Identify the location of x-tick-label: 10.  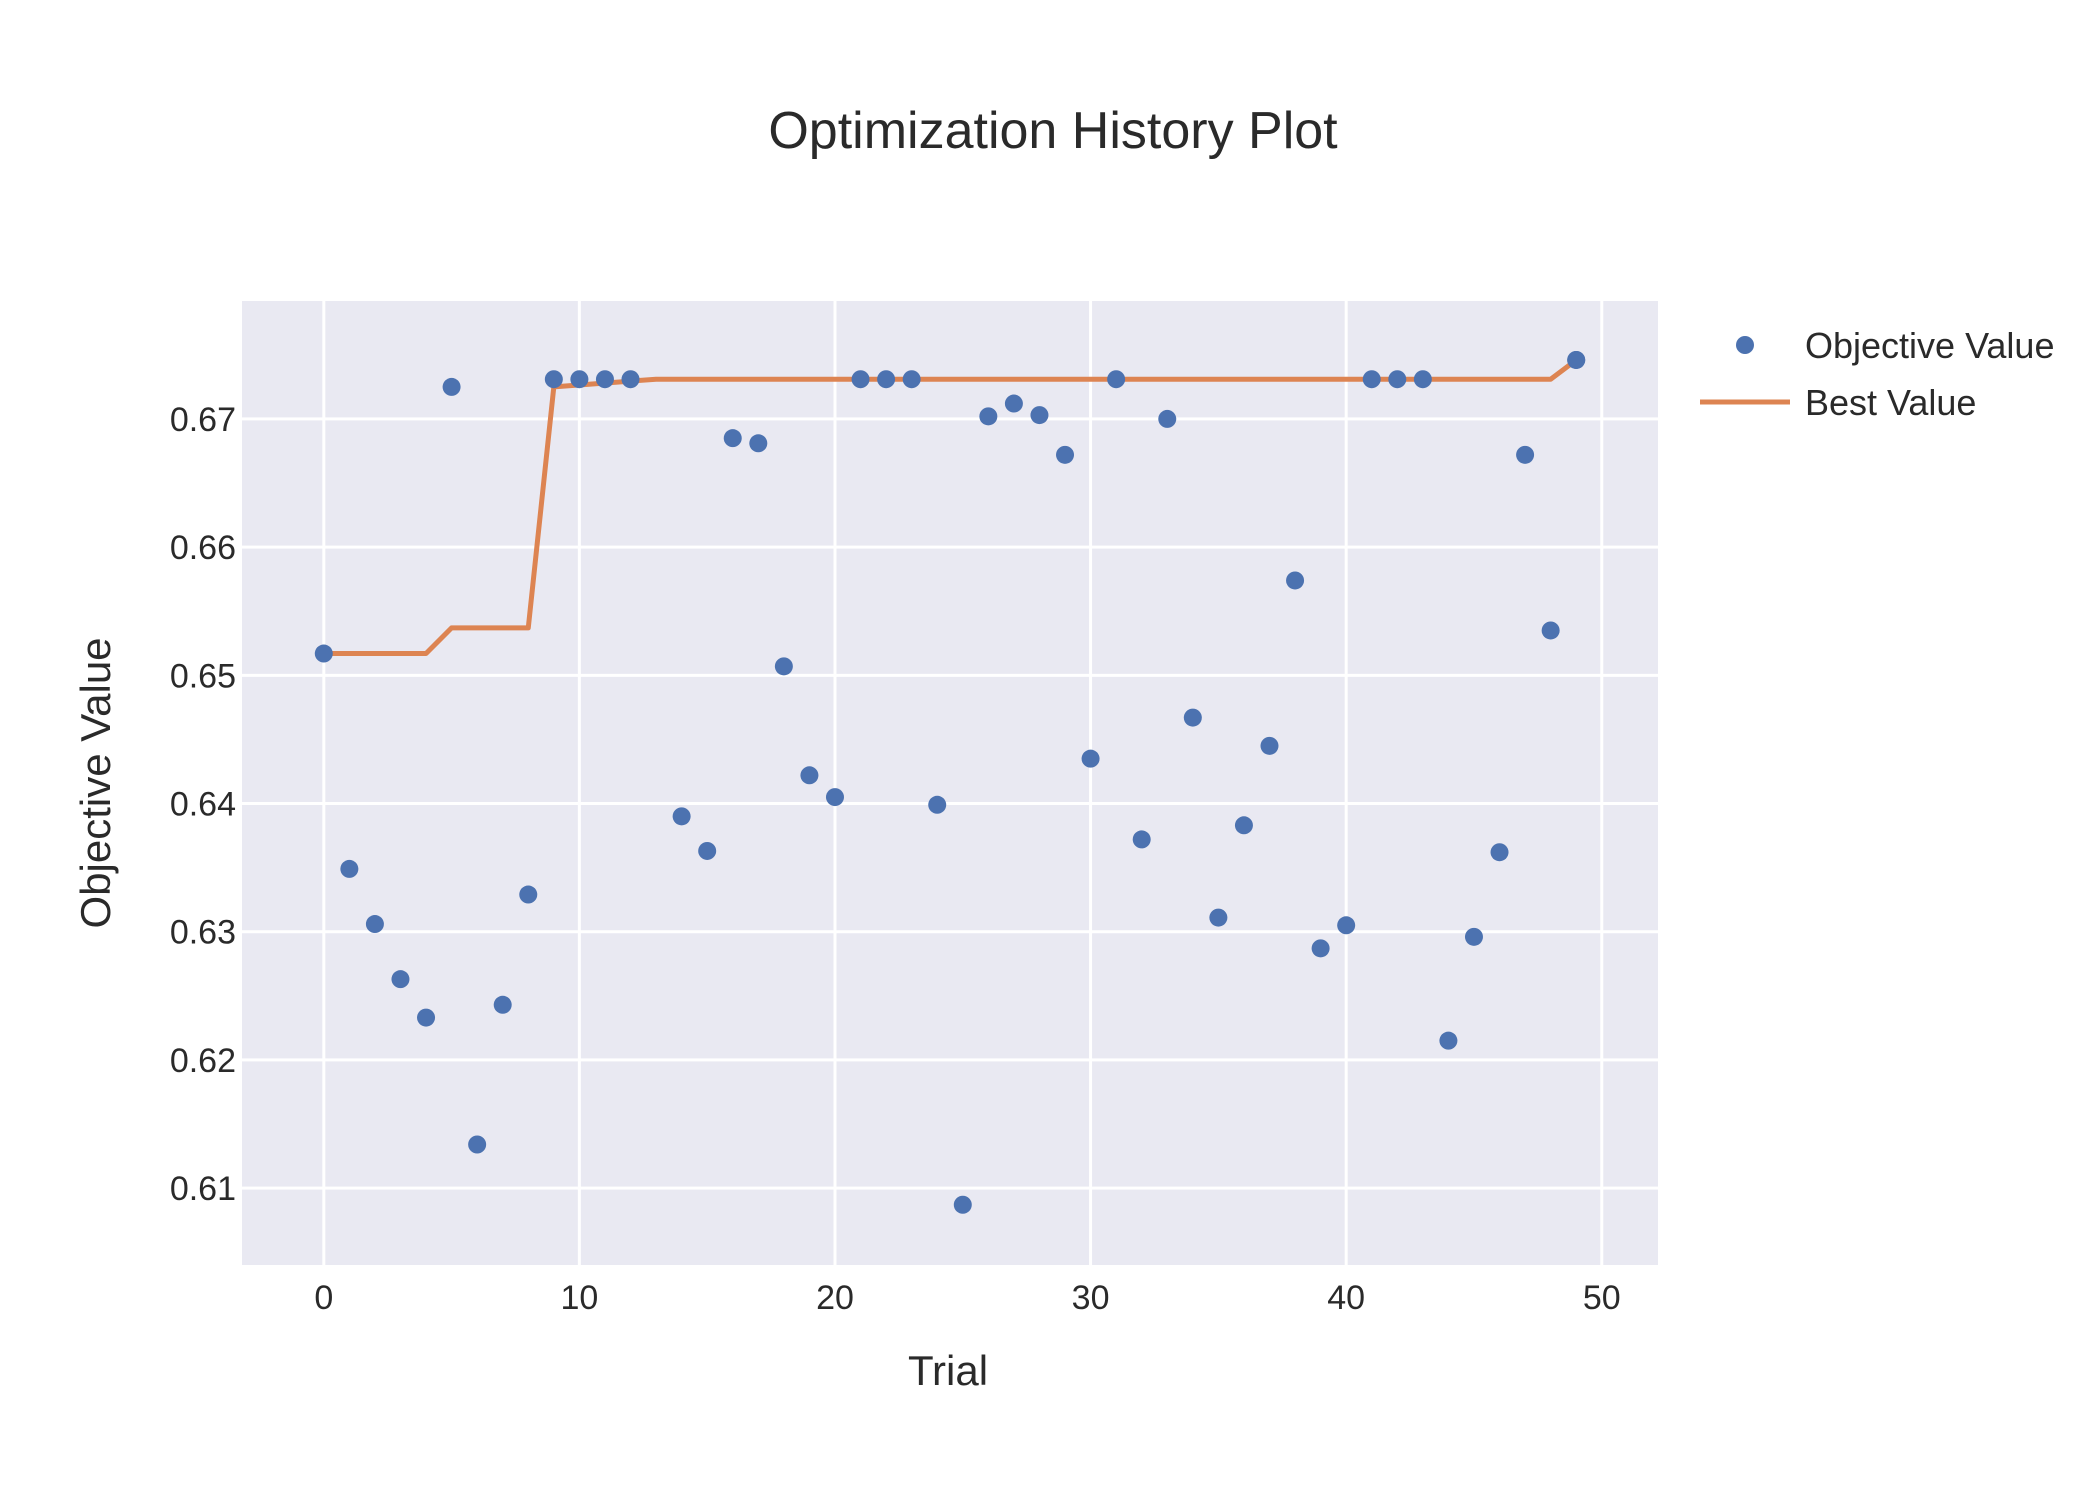
(579, 1298).